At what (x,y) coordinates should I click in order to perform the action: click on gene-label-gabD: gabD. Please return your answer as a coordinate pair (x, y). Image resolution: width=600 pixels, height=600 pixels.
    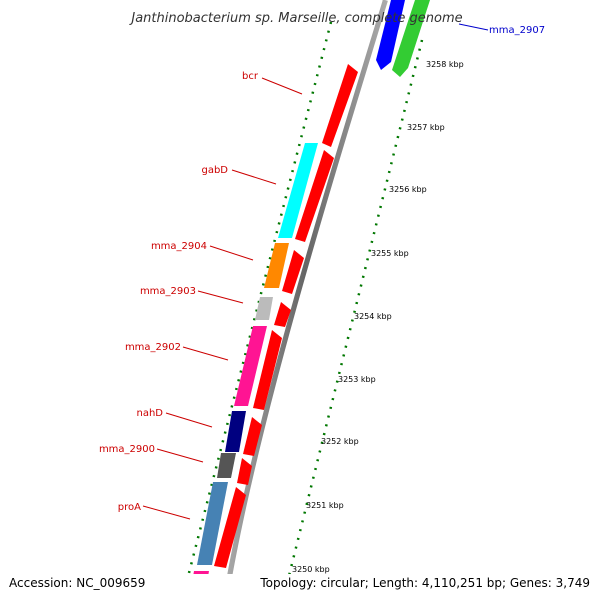
    Looking at the image, I should click on (214, 170).